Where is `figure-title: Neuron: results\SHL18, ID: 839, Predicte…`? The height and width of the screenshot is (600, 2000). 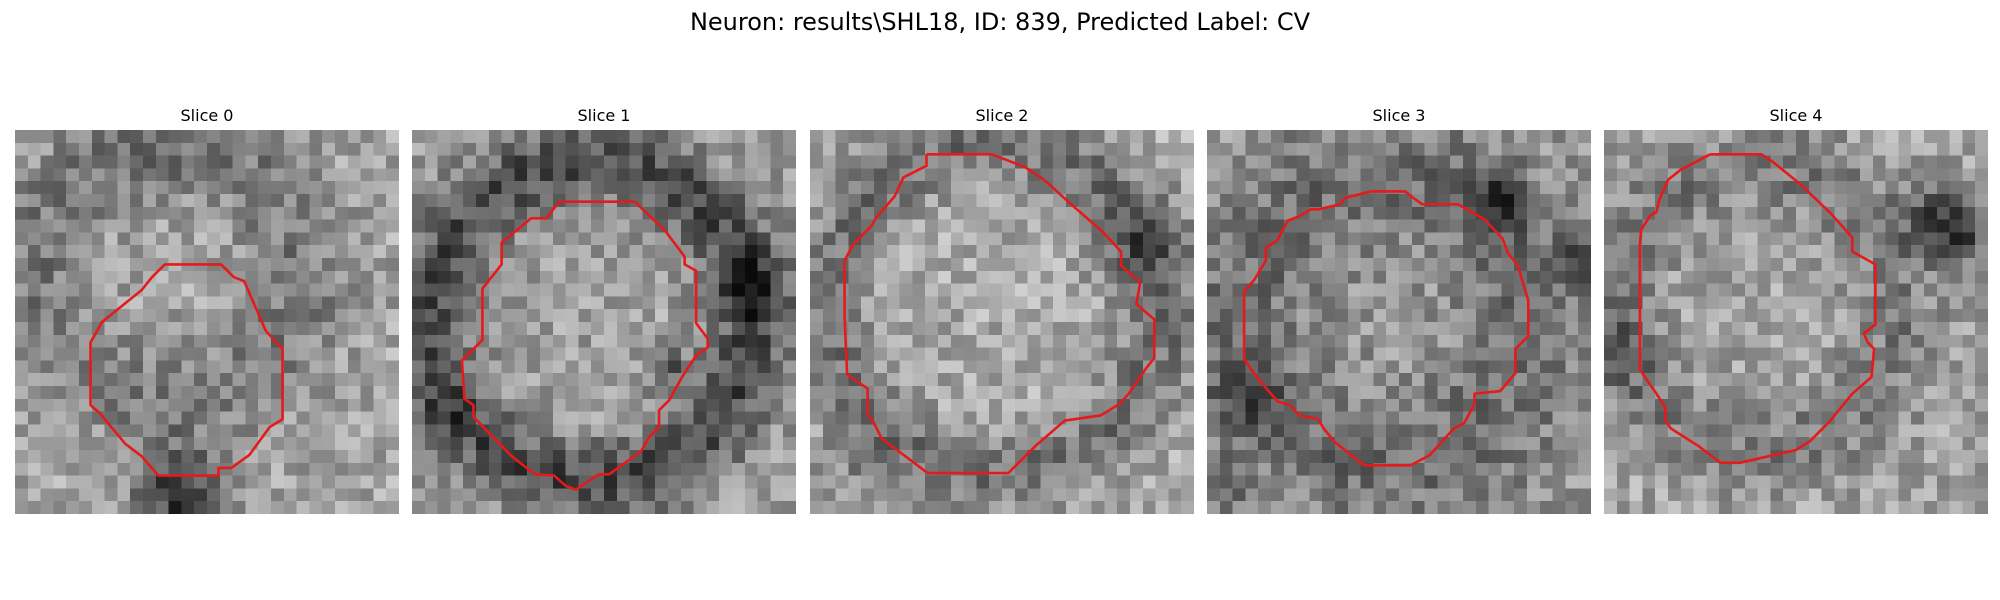 figure-title: Neuron: results\SHL18, ID: 839, Predicte… is located at coordinates (1000, 22).